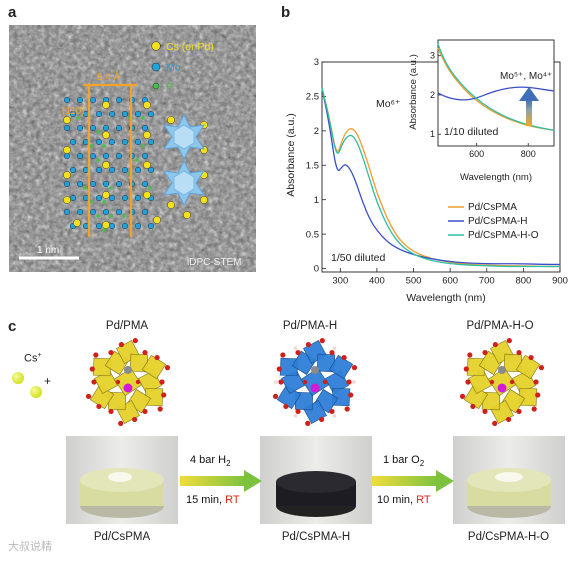 Image resolution: width=576 pixels, height=561 pixels. I want to click on cs-ions-icon, so click(27, 385).